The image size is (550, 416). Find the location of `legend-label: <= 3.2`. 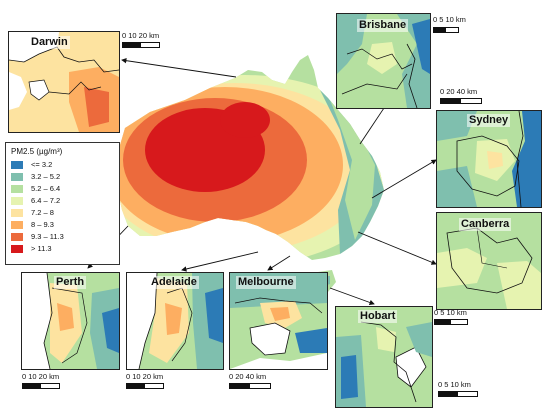

legend-label: <= 3.2 is located at coordinates (42, 164).